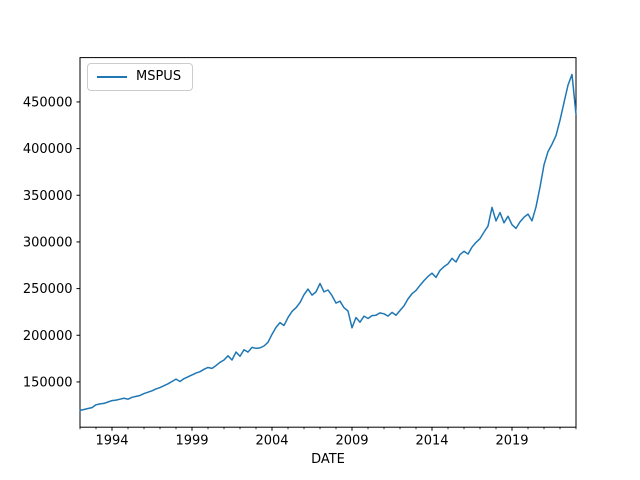 The height and width of the screenshot is (480, 640). I want to click on y-tick-label: 200000, so click(48, 336).